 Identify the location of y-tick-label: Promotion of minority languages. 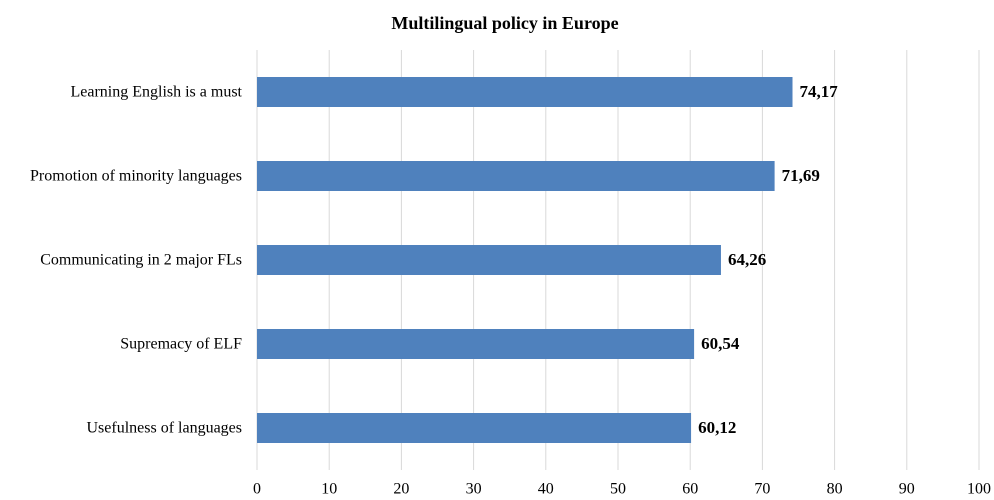
(136, 176).